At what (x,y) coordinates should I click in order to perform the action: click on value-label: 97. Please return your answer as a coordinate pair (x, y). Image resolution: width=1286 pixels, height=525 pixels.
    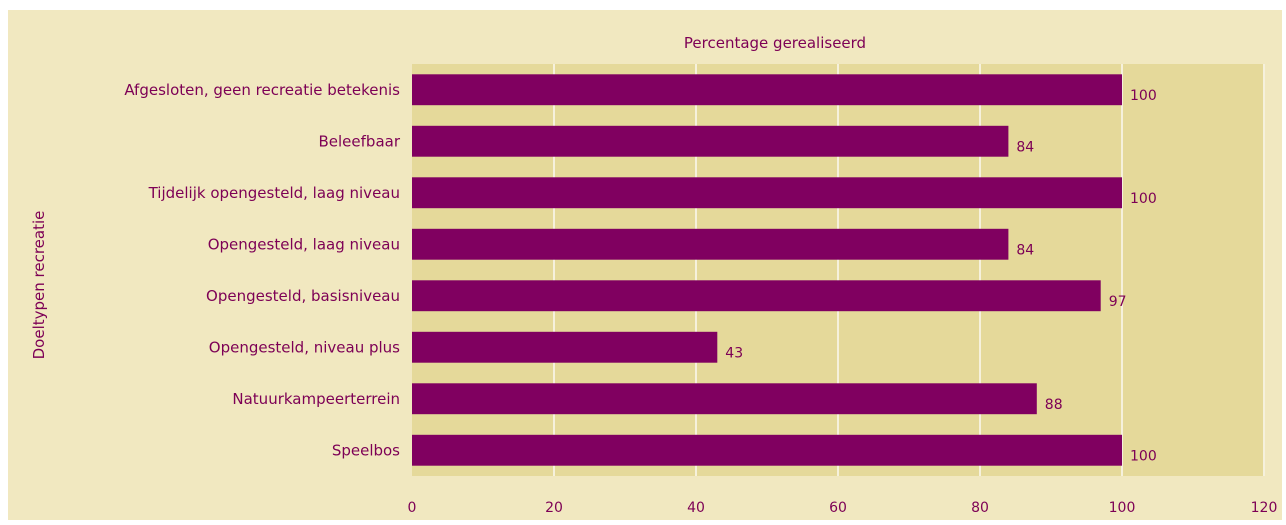
    Looking at the image, I should click on (1118, 302).